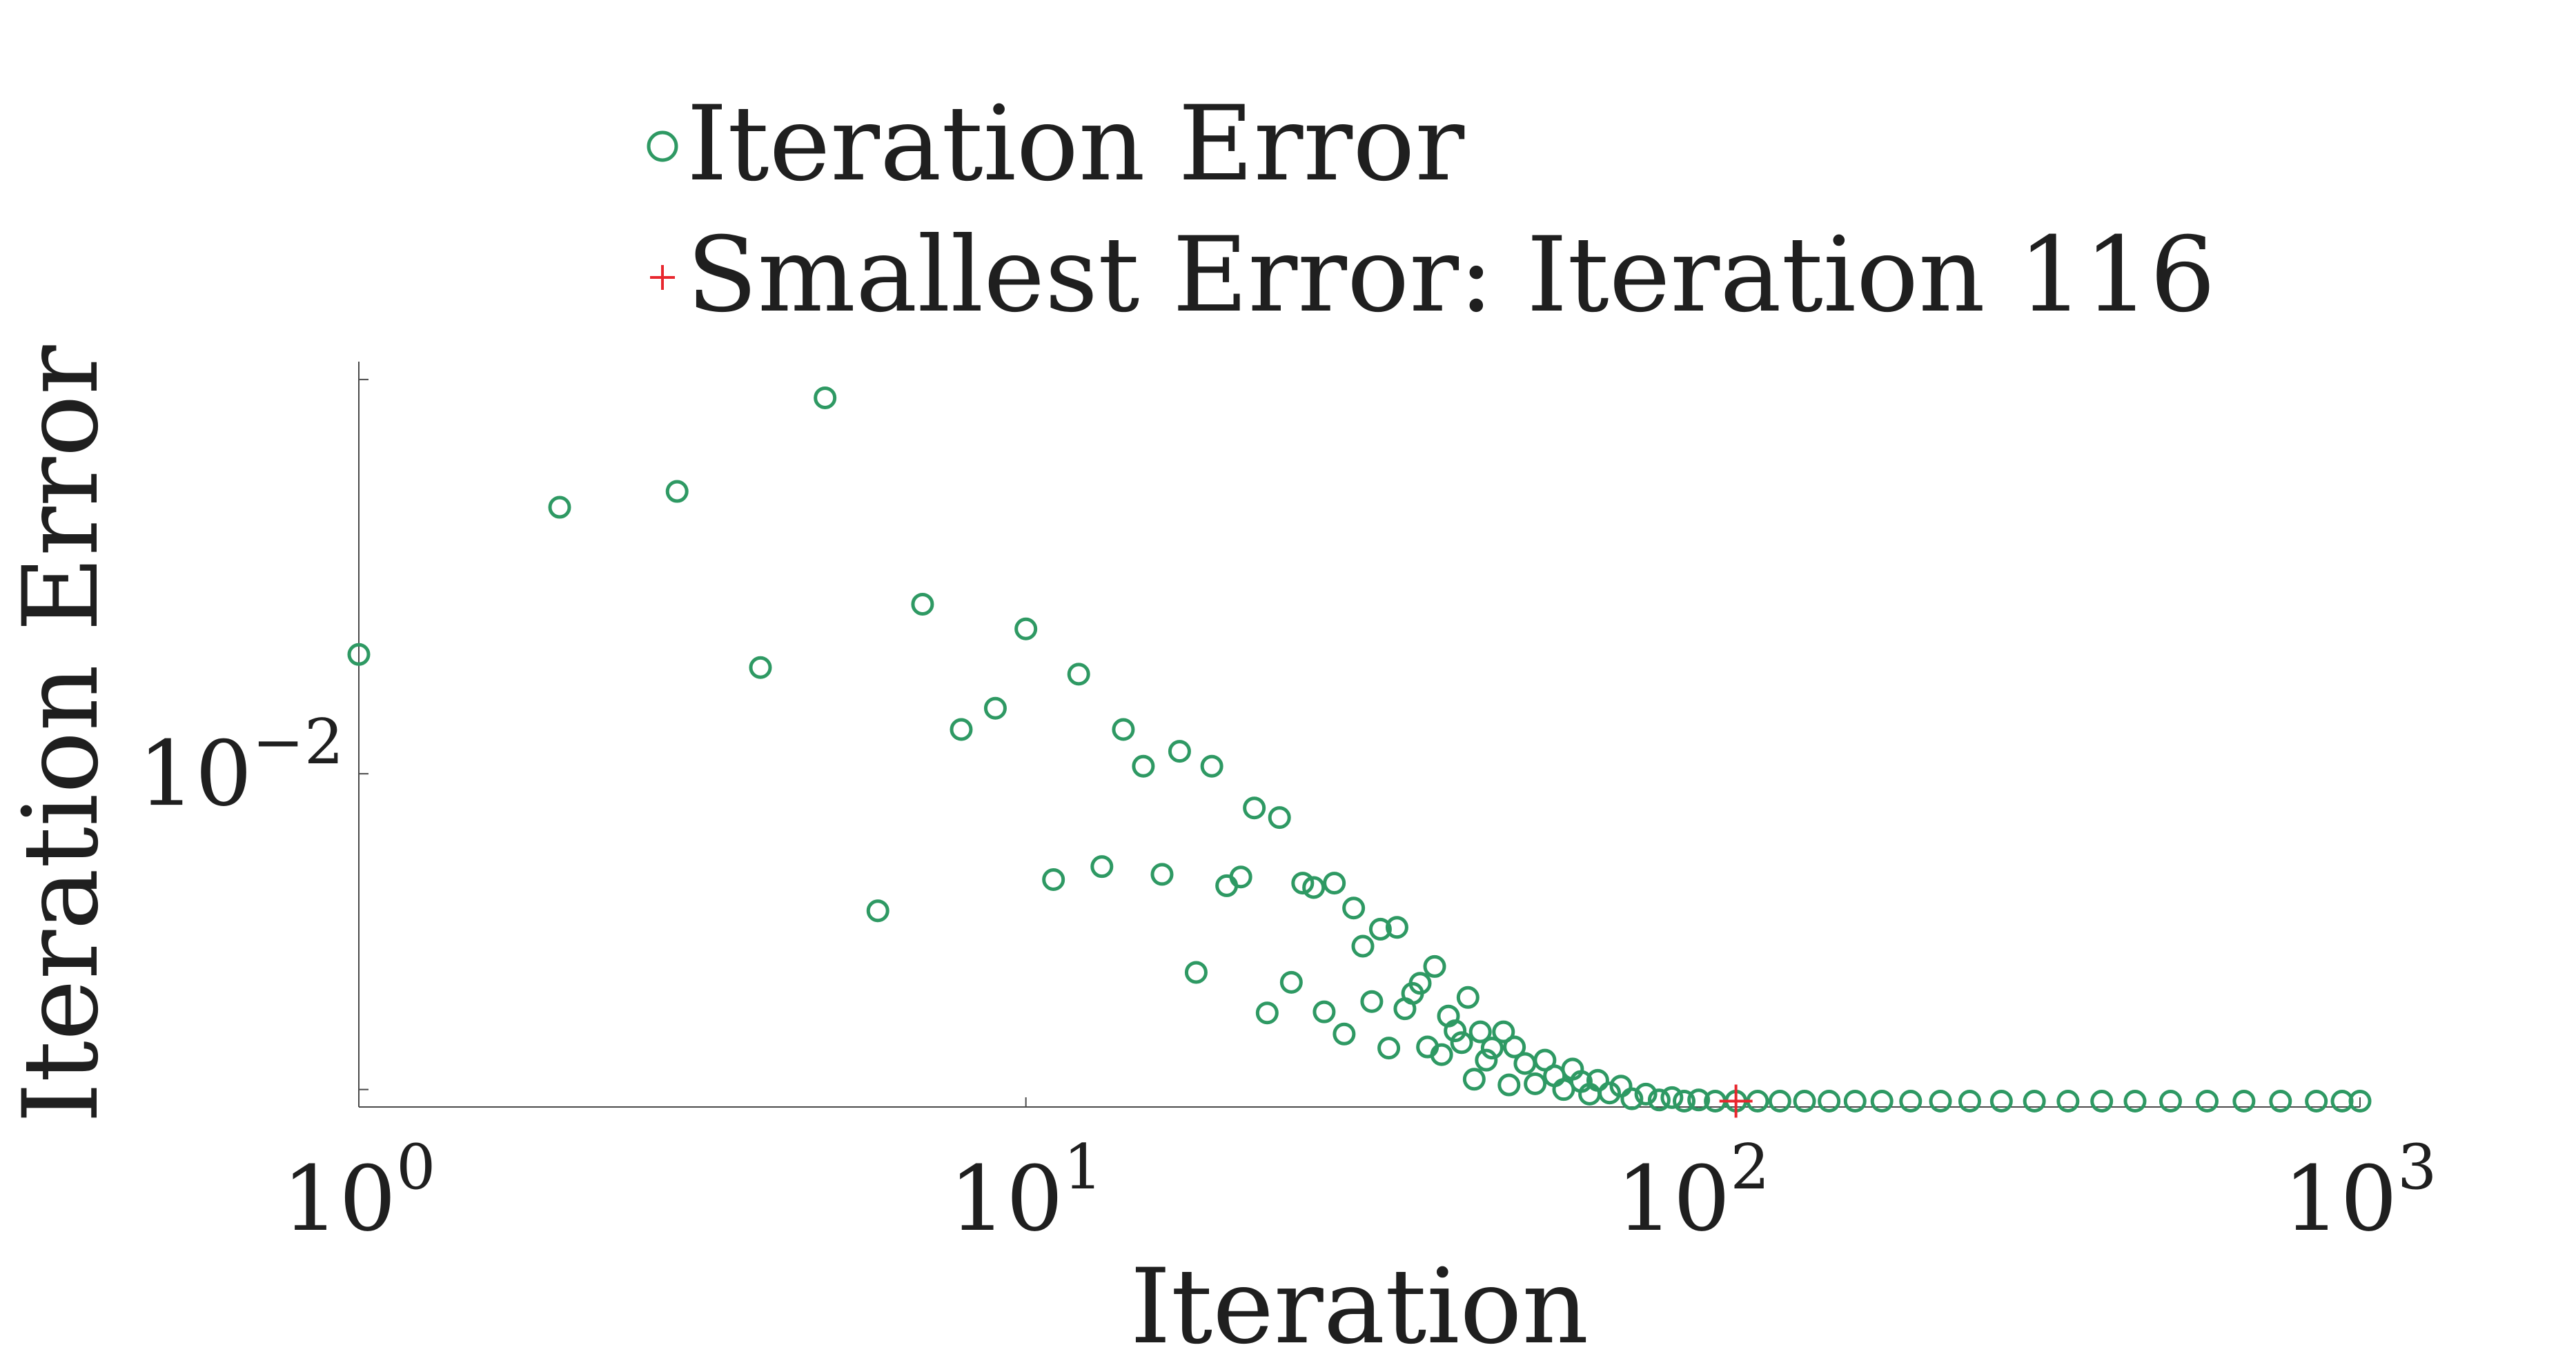 The width and height of the screenshot is (2576, 1372). I want to click on legend-item: Smallest Error: Iteration 116, so click(1433, 275).